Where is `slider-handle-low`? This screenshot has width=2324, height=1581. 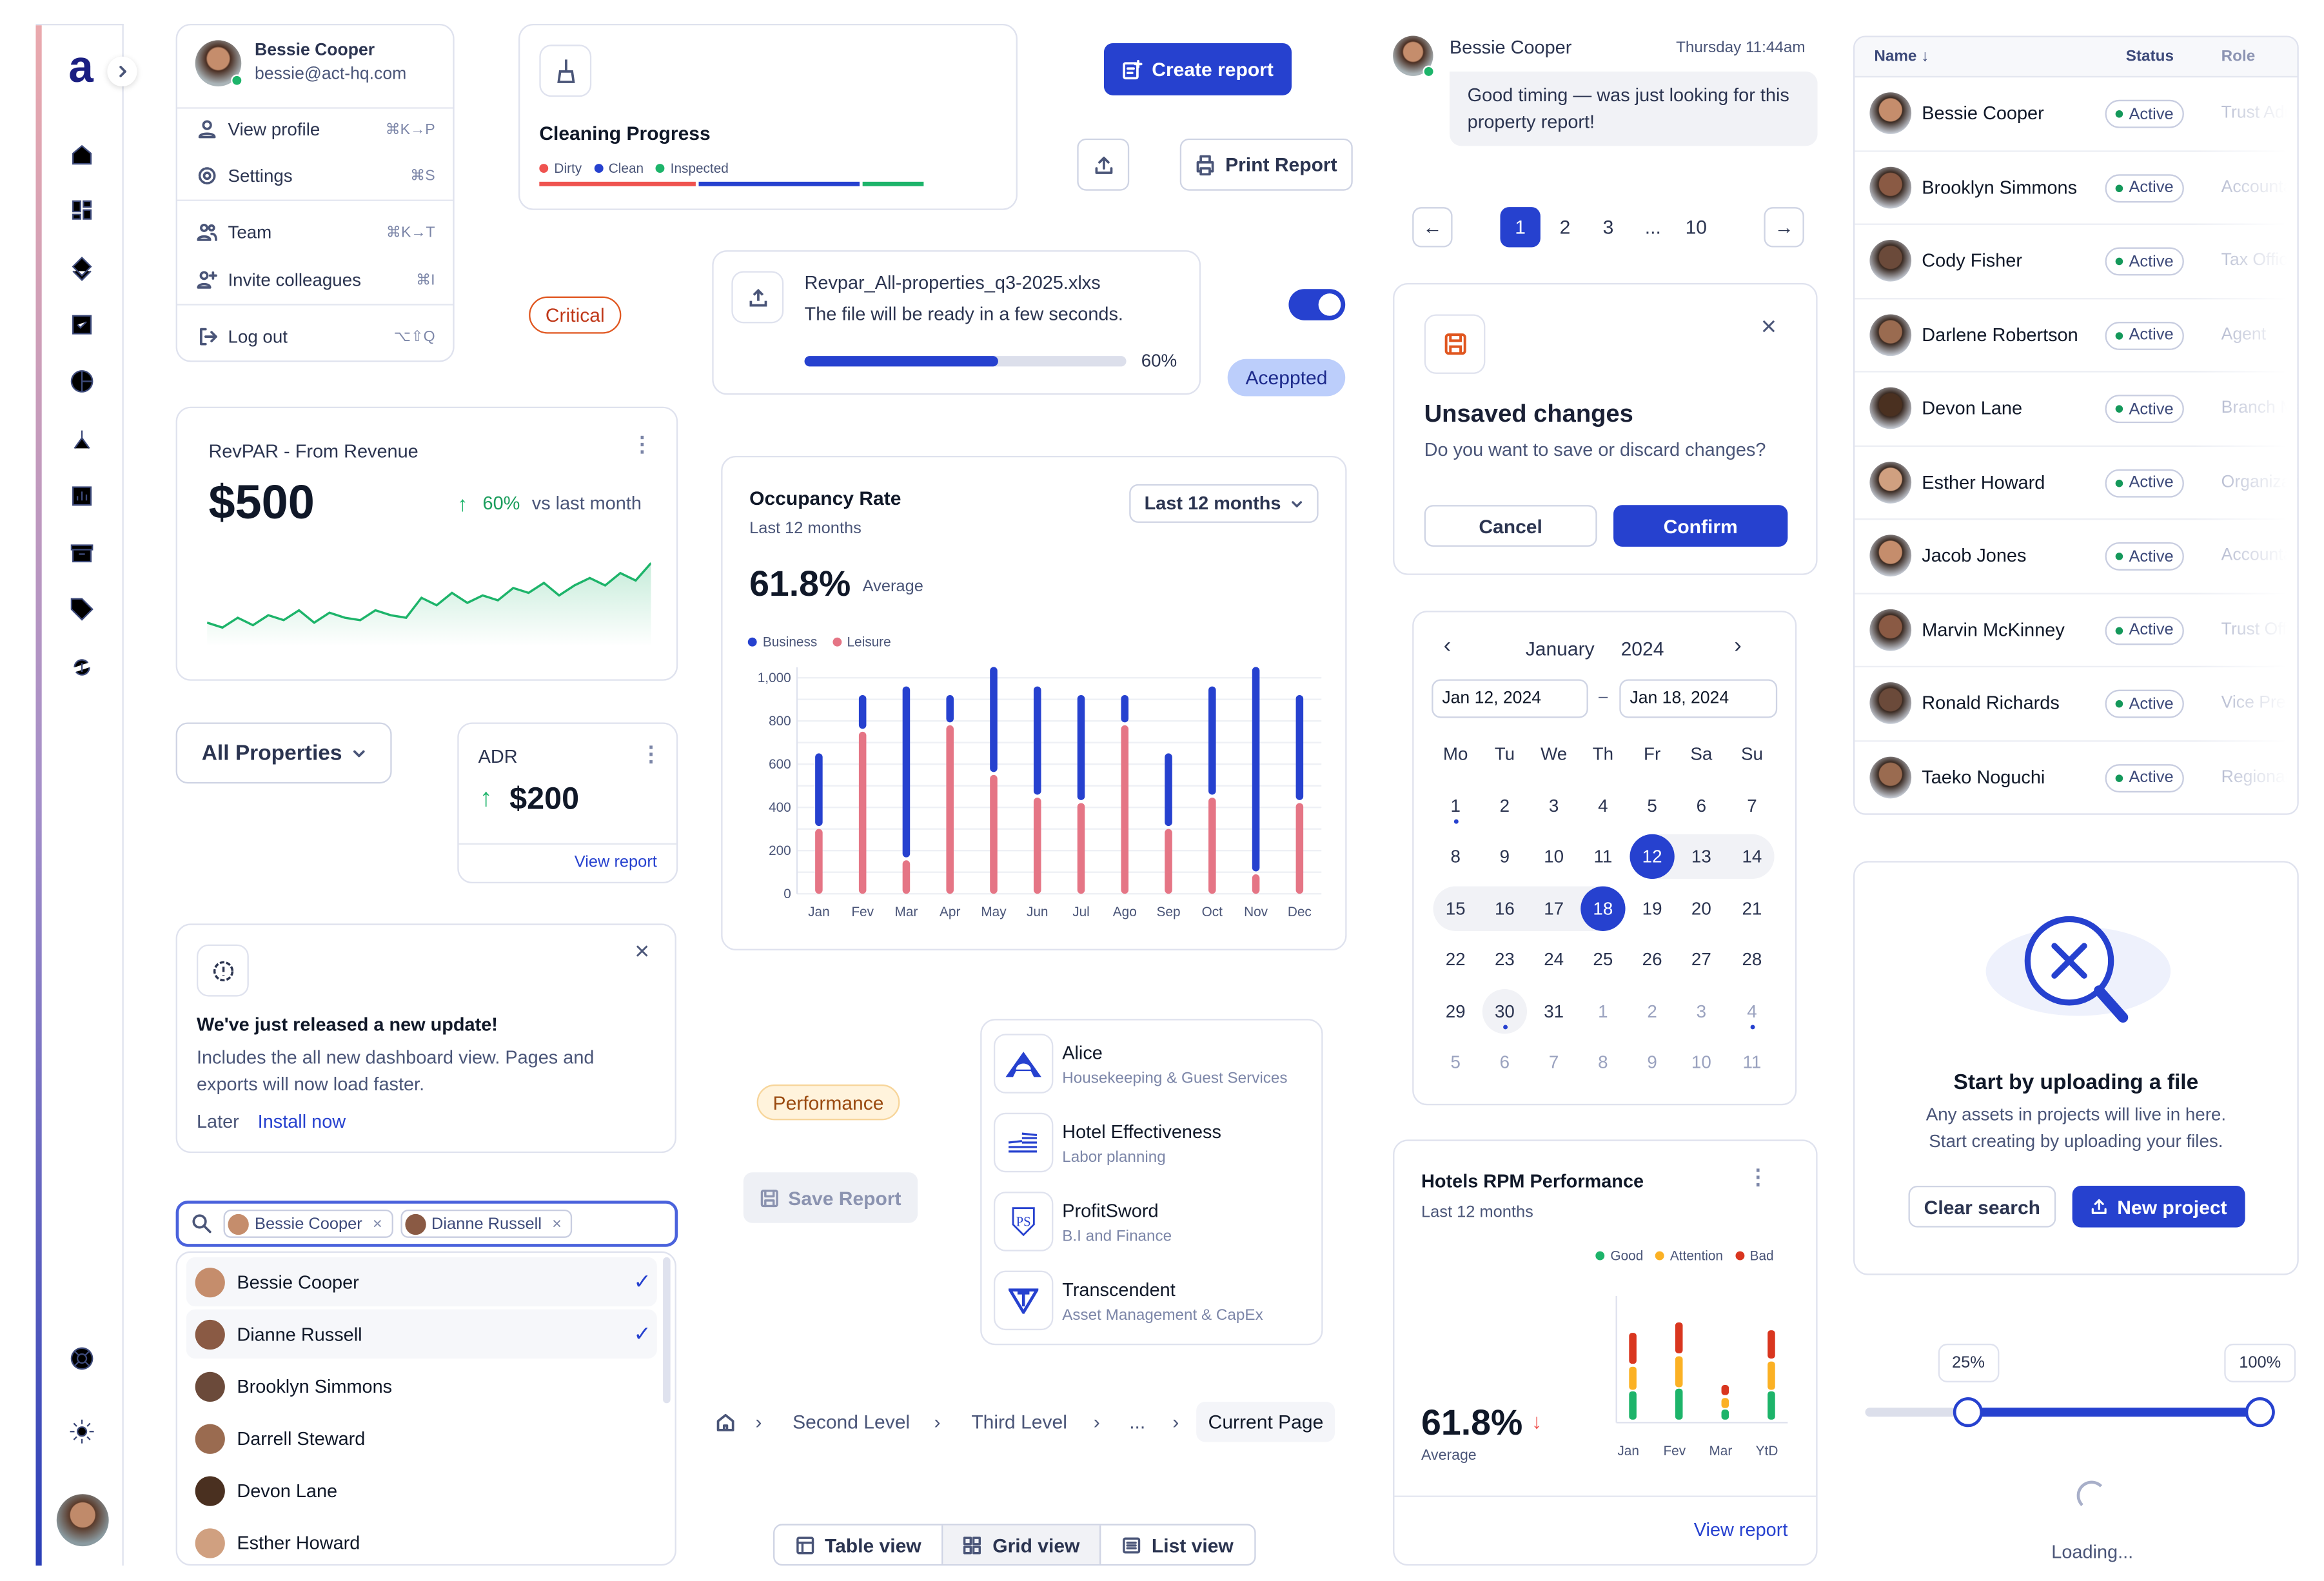
slider-handle-low is located at coordinates (1968, 1412).